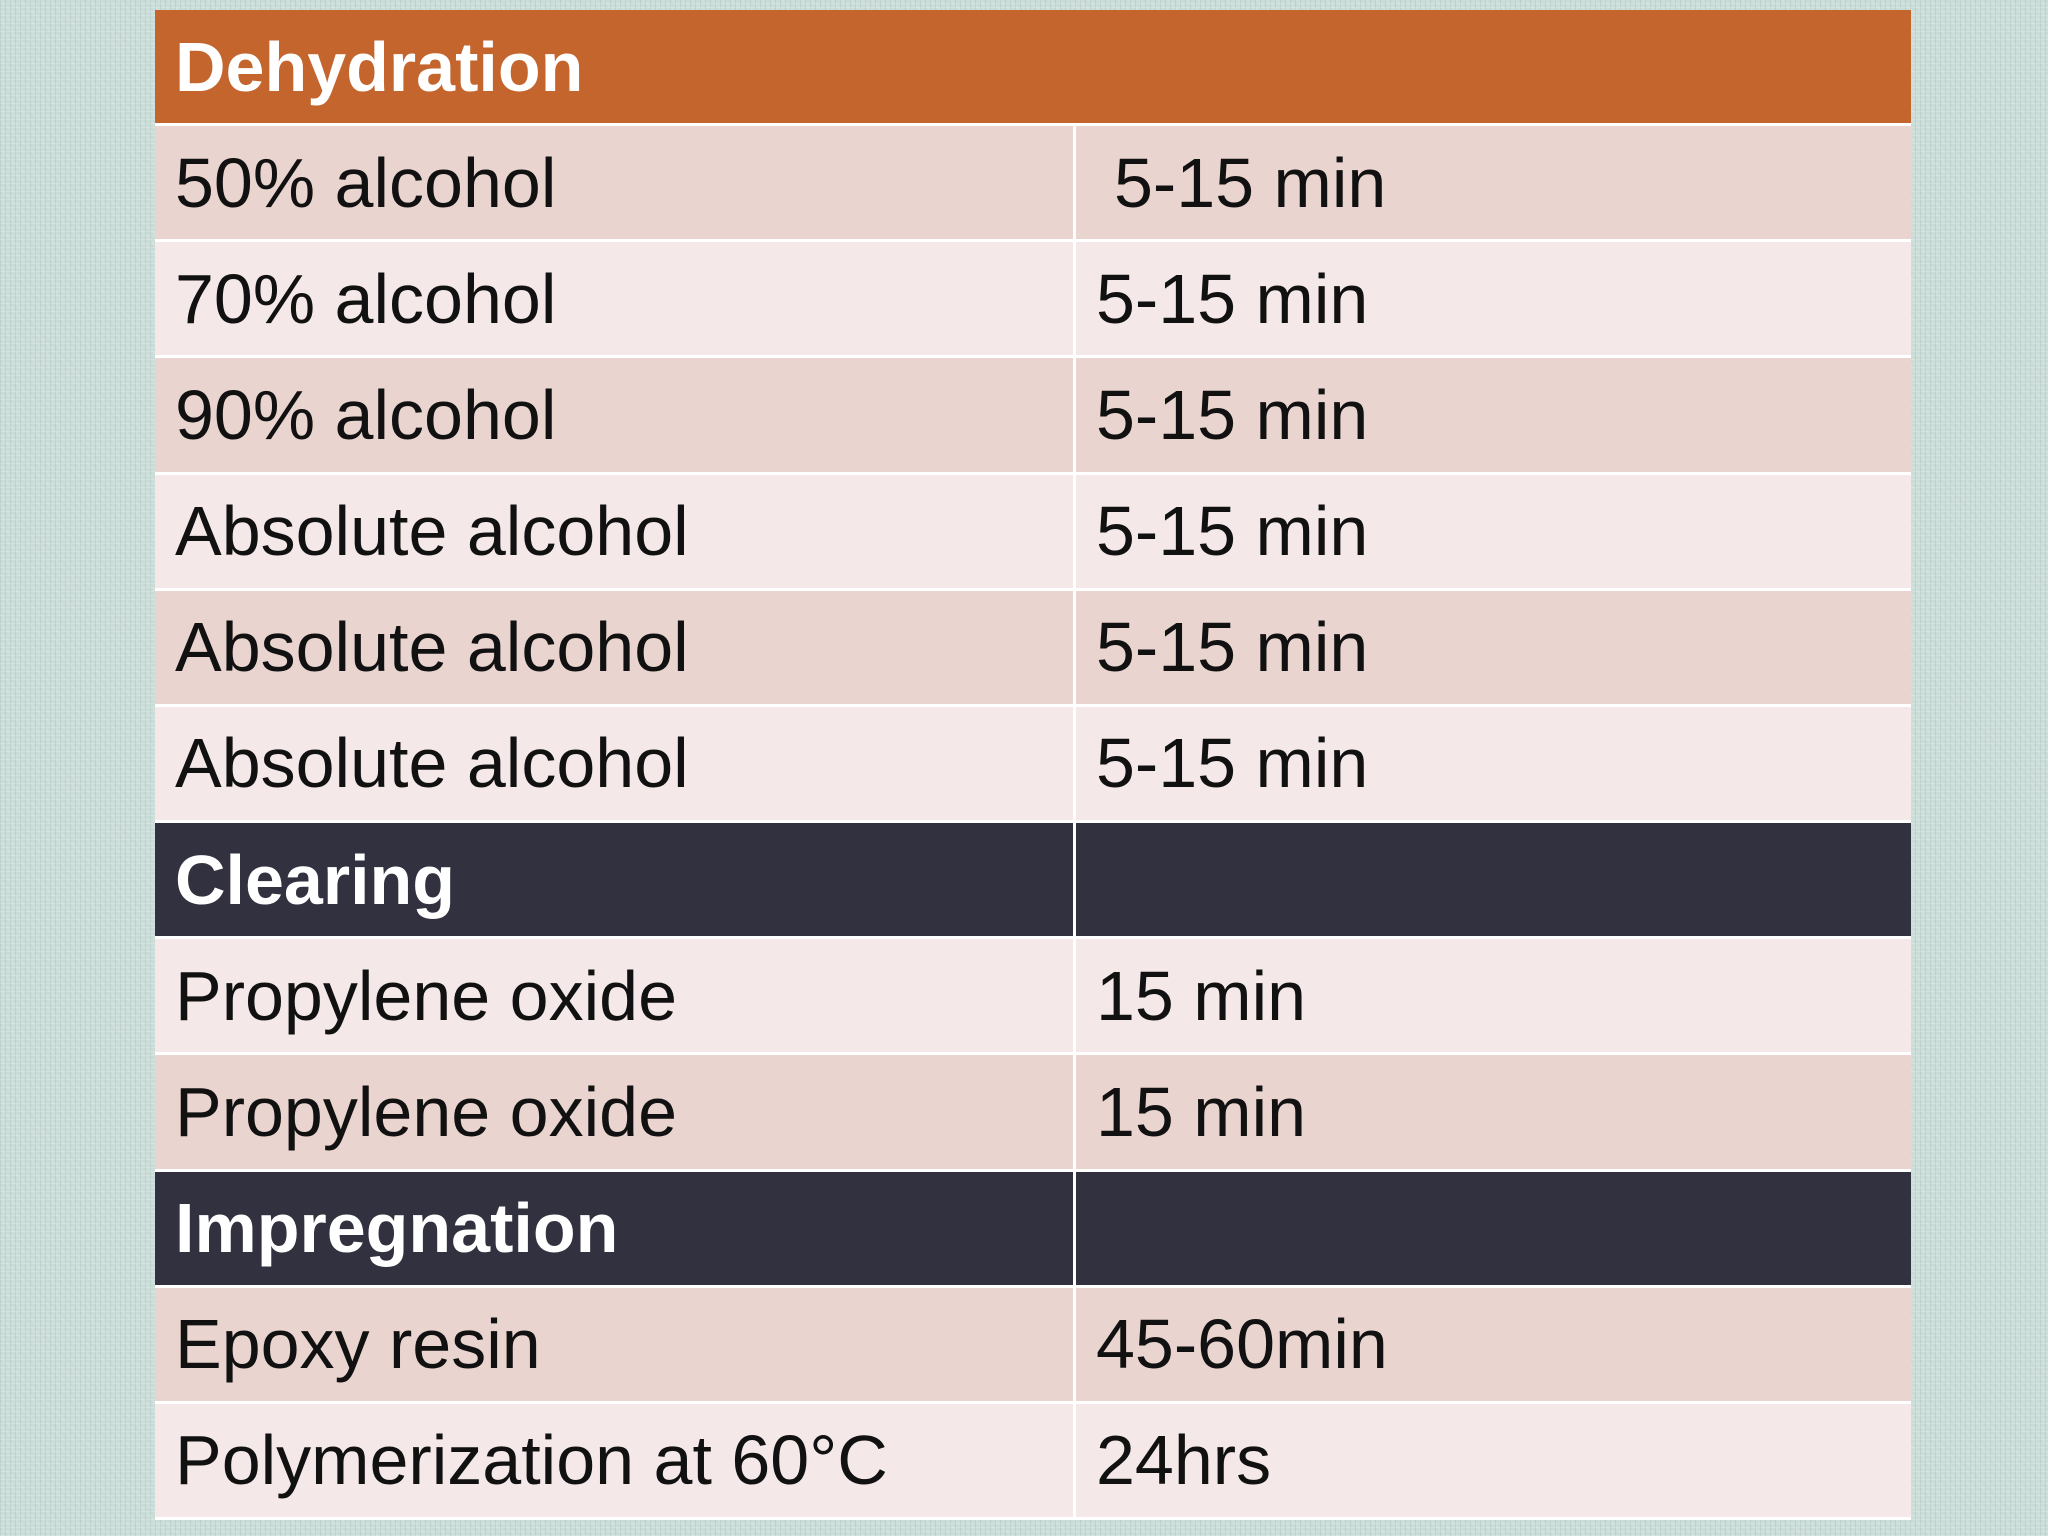 This screenshot has height=1536, width=2048. I want to click on table-row-time: 45-60min, so click(1493, 1344).